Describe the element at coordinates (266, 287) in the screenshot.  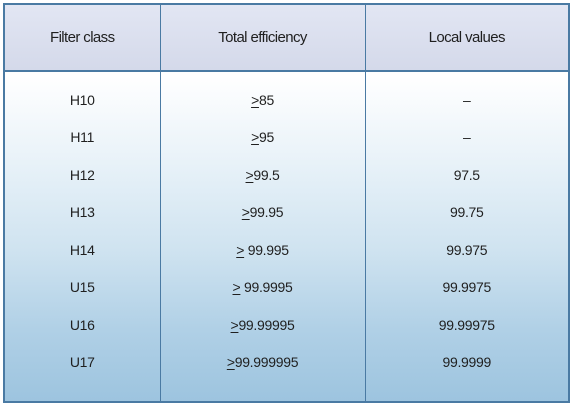
I see `total-efficiency-value: 99.9995` at that location.